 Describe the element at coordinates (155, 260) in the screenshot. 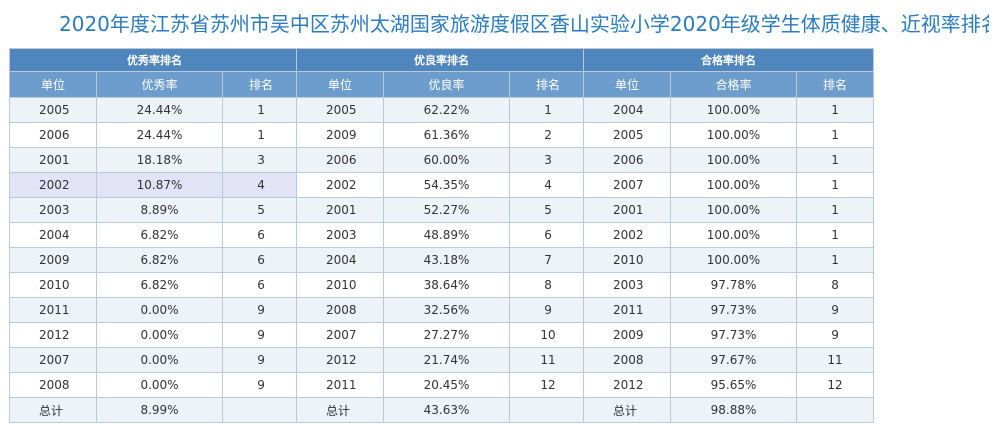

I see `table-row: 2009 6.82% 6` at that location.